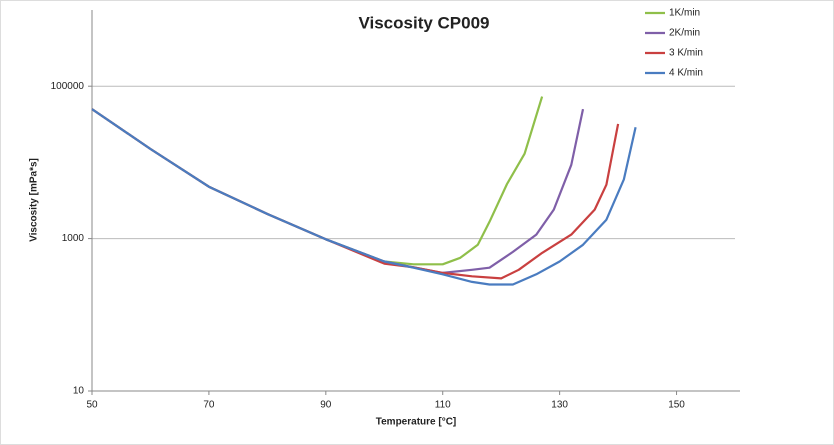 This screenshot has height=445, width=834. What do you see at coordinates (423, 22) in the screenshot?
I see `chart-title: Viscosity CP009` at bounding box center [423, 22].